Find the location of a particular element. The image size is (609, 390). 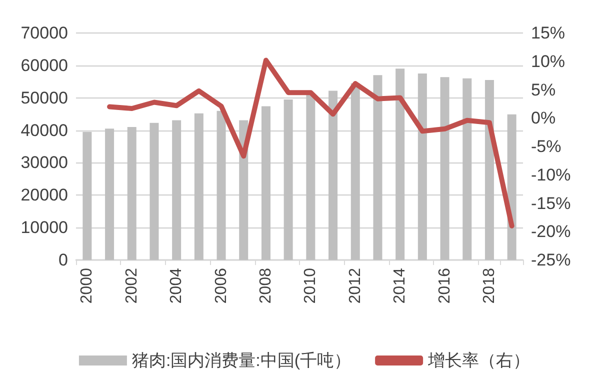

y-tick-label: 70000 is located at coordinates (44, 33).